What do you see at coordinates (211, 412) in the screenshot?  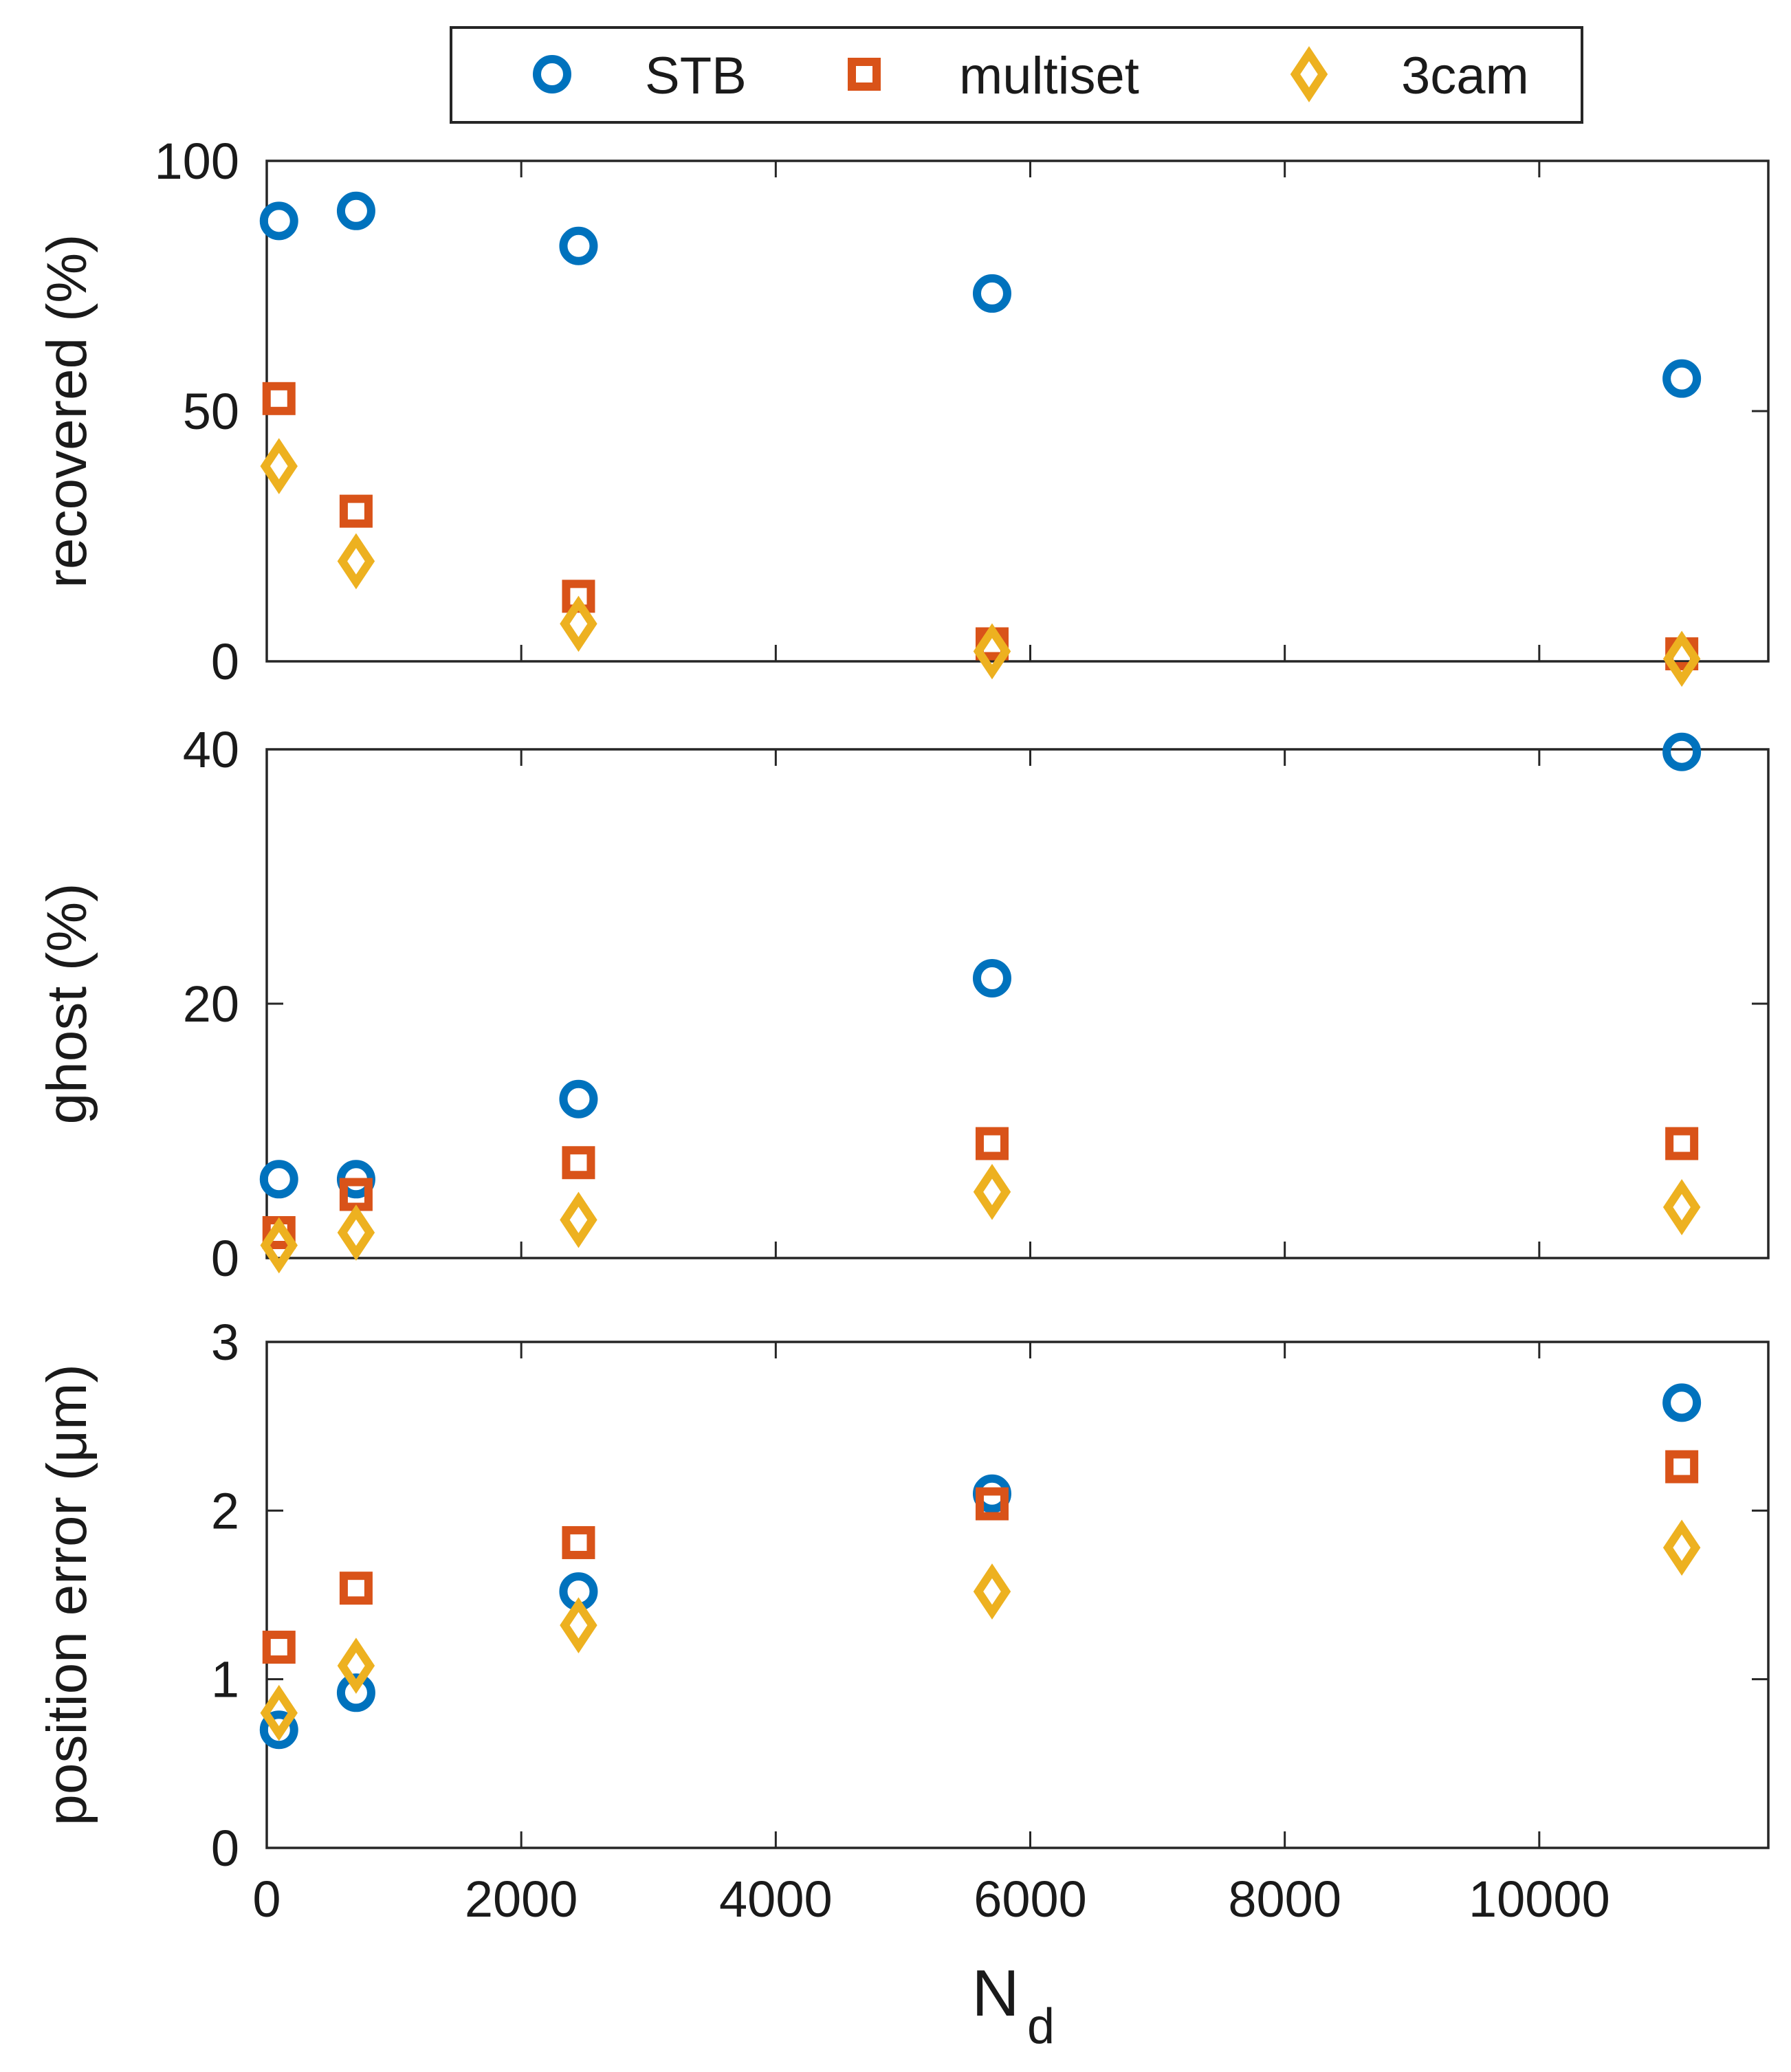 I see `y-tick-label: 50` at bounding box center [211, 412].